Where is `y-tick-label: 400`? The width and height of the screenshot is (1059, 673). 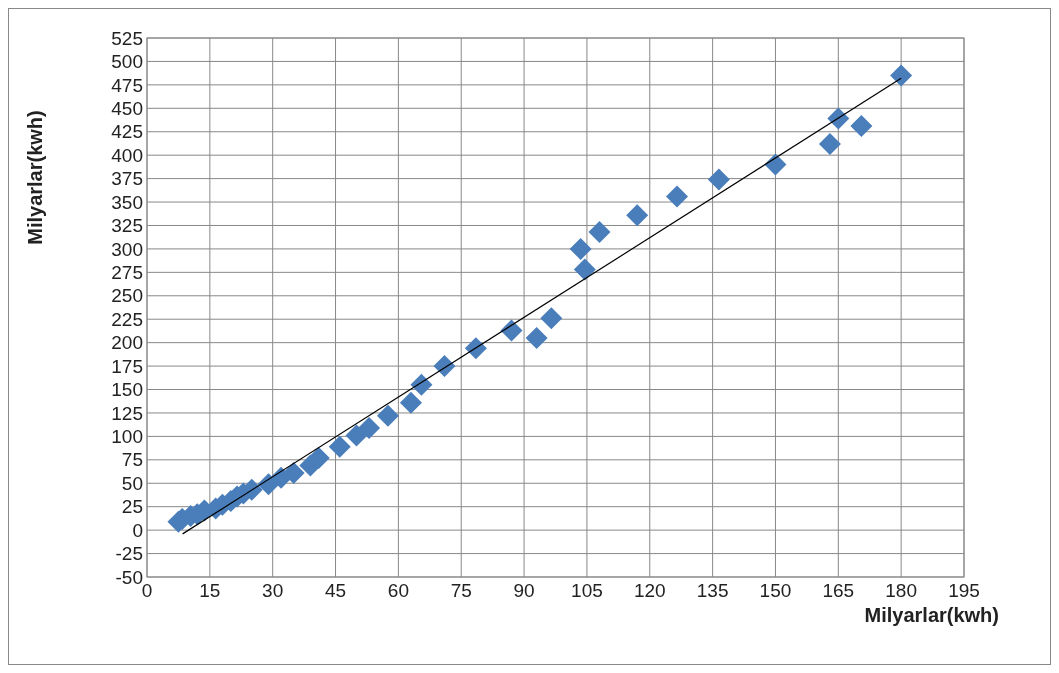
y-tick-label: 400 is located at coordinates (127, 155).